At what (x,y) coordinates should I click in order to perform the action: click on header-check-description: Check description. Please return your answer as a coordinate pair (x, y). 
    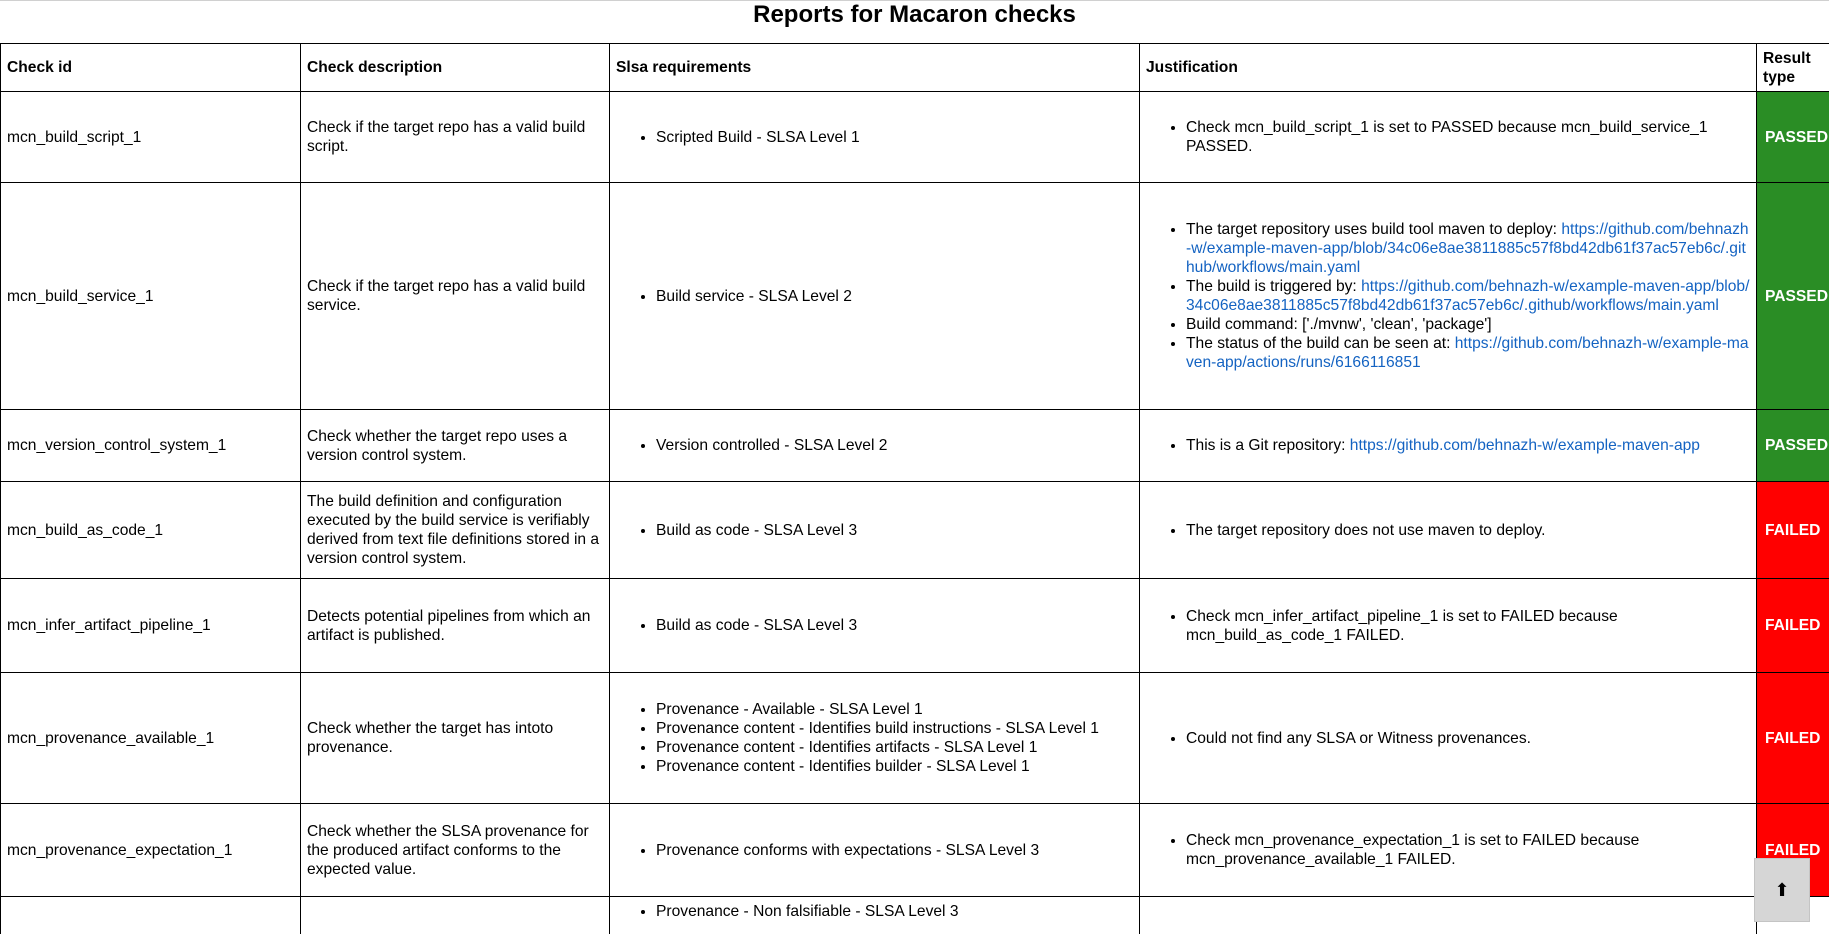
    Looking at the image, I should click on (455, 67).